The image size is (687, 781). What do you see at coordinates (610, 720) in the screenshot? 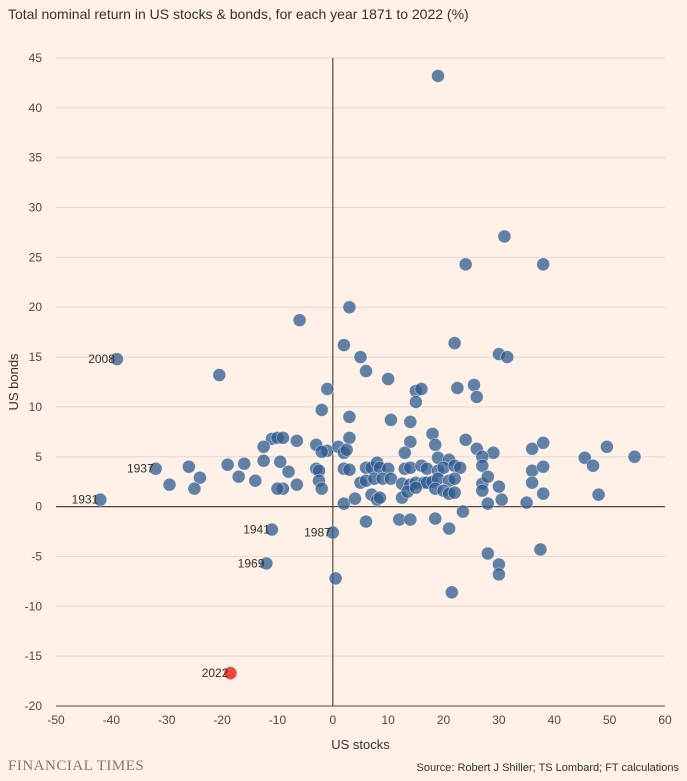
I see `x-tick-label: 50` at bounding box center [610, 720].